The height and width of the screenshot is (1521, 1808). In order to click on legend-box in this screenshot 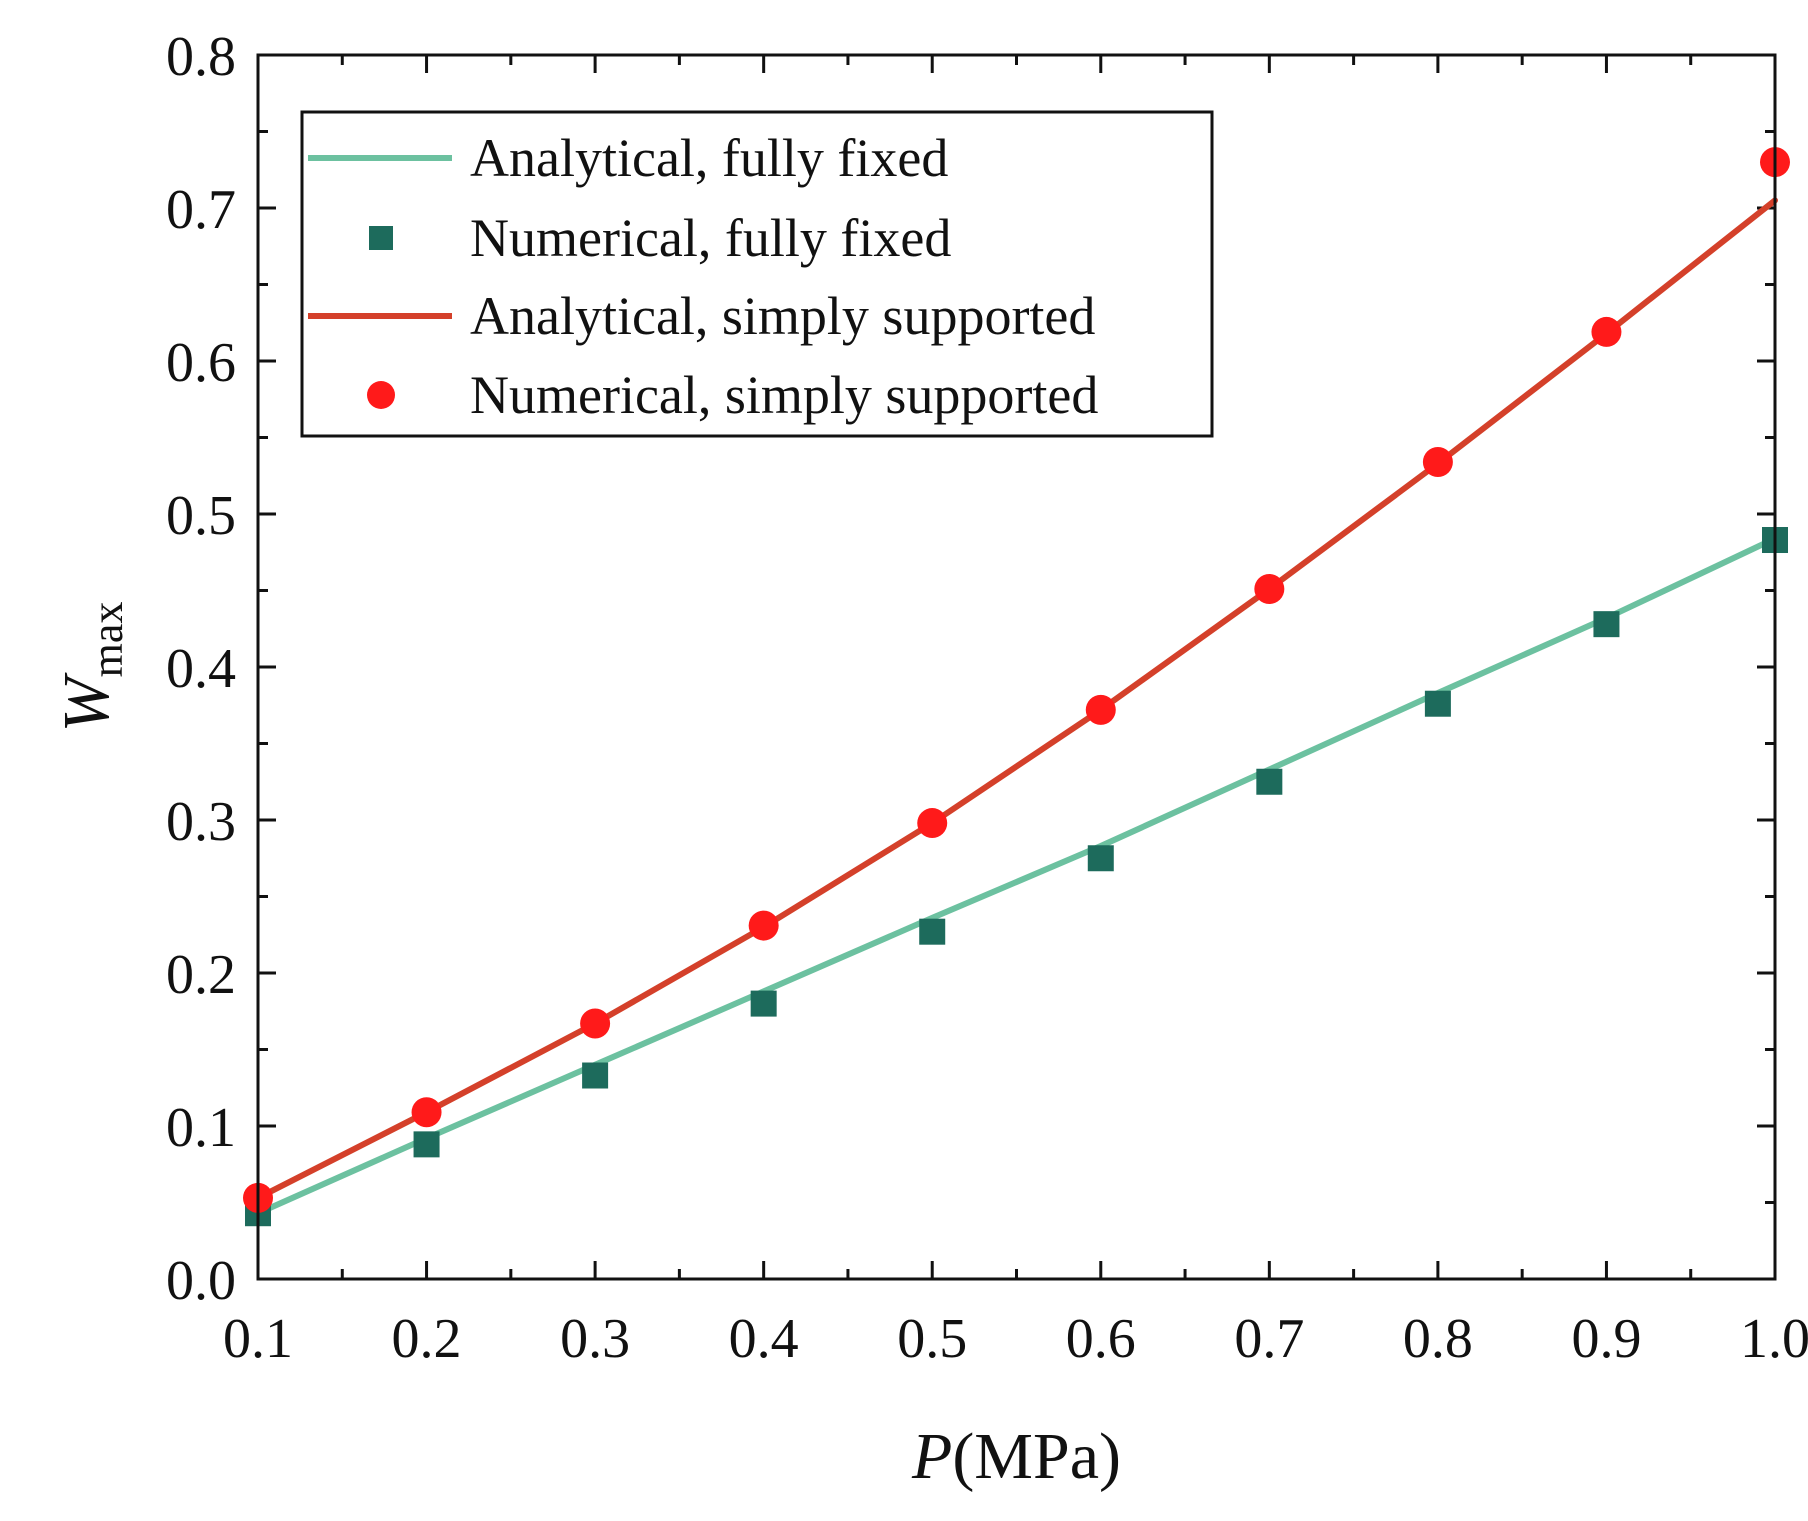, I will do `click(757, 274)`.